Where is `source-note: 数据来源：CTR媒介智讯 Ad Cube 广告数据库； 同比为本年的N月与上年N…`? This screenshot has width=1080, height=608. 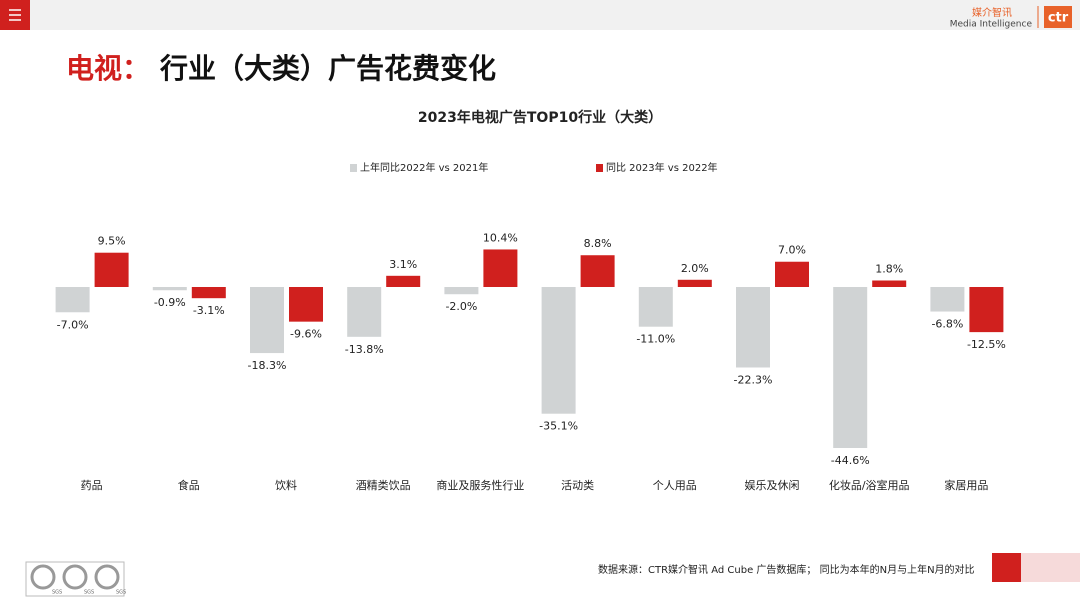
source-note: 数据来源：CTR媒介智讯 Ad Cube 广告数据库； 同比为本年的N月与上年N… is located at coordinates (786, 569).